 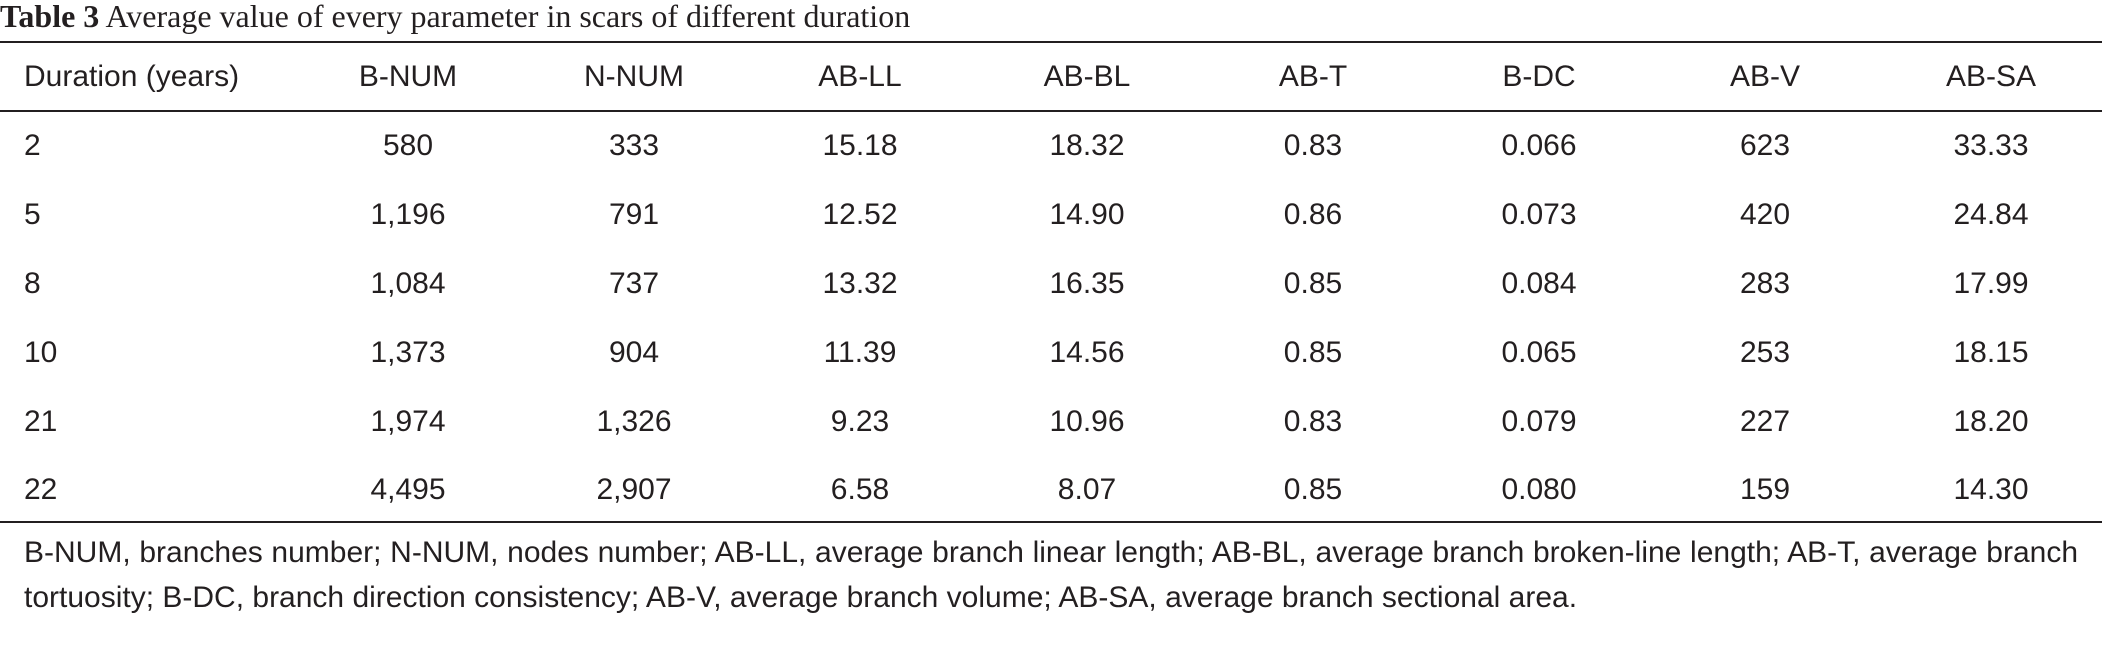 I want to click on table-cell: 580, so click(x=408, y=146).